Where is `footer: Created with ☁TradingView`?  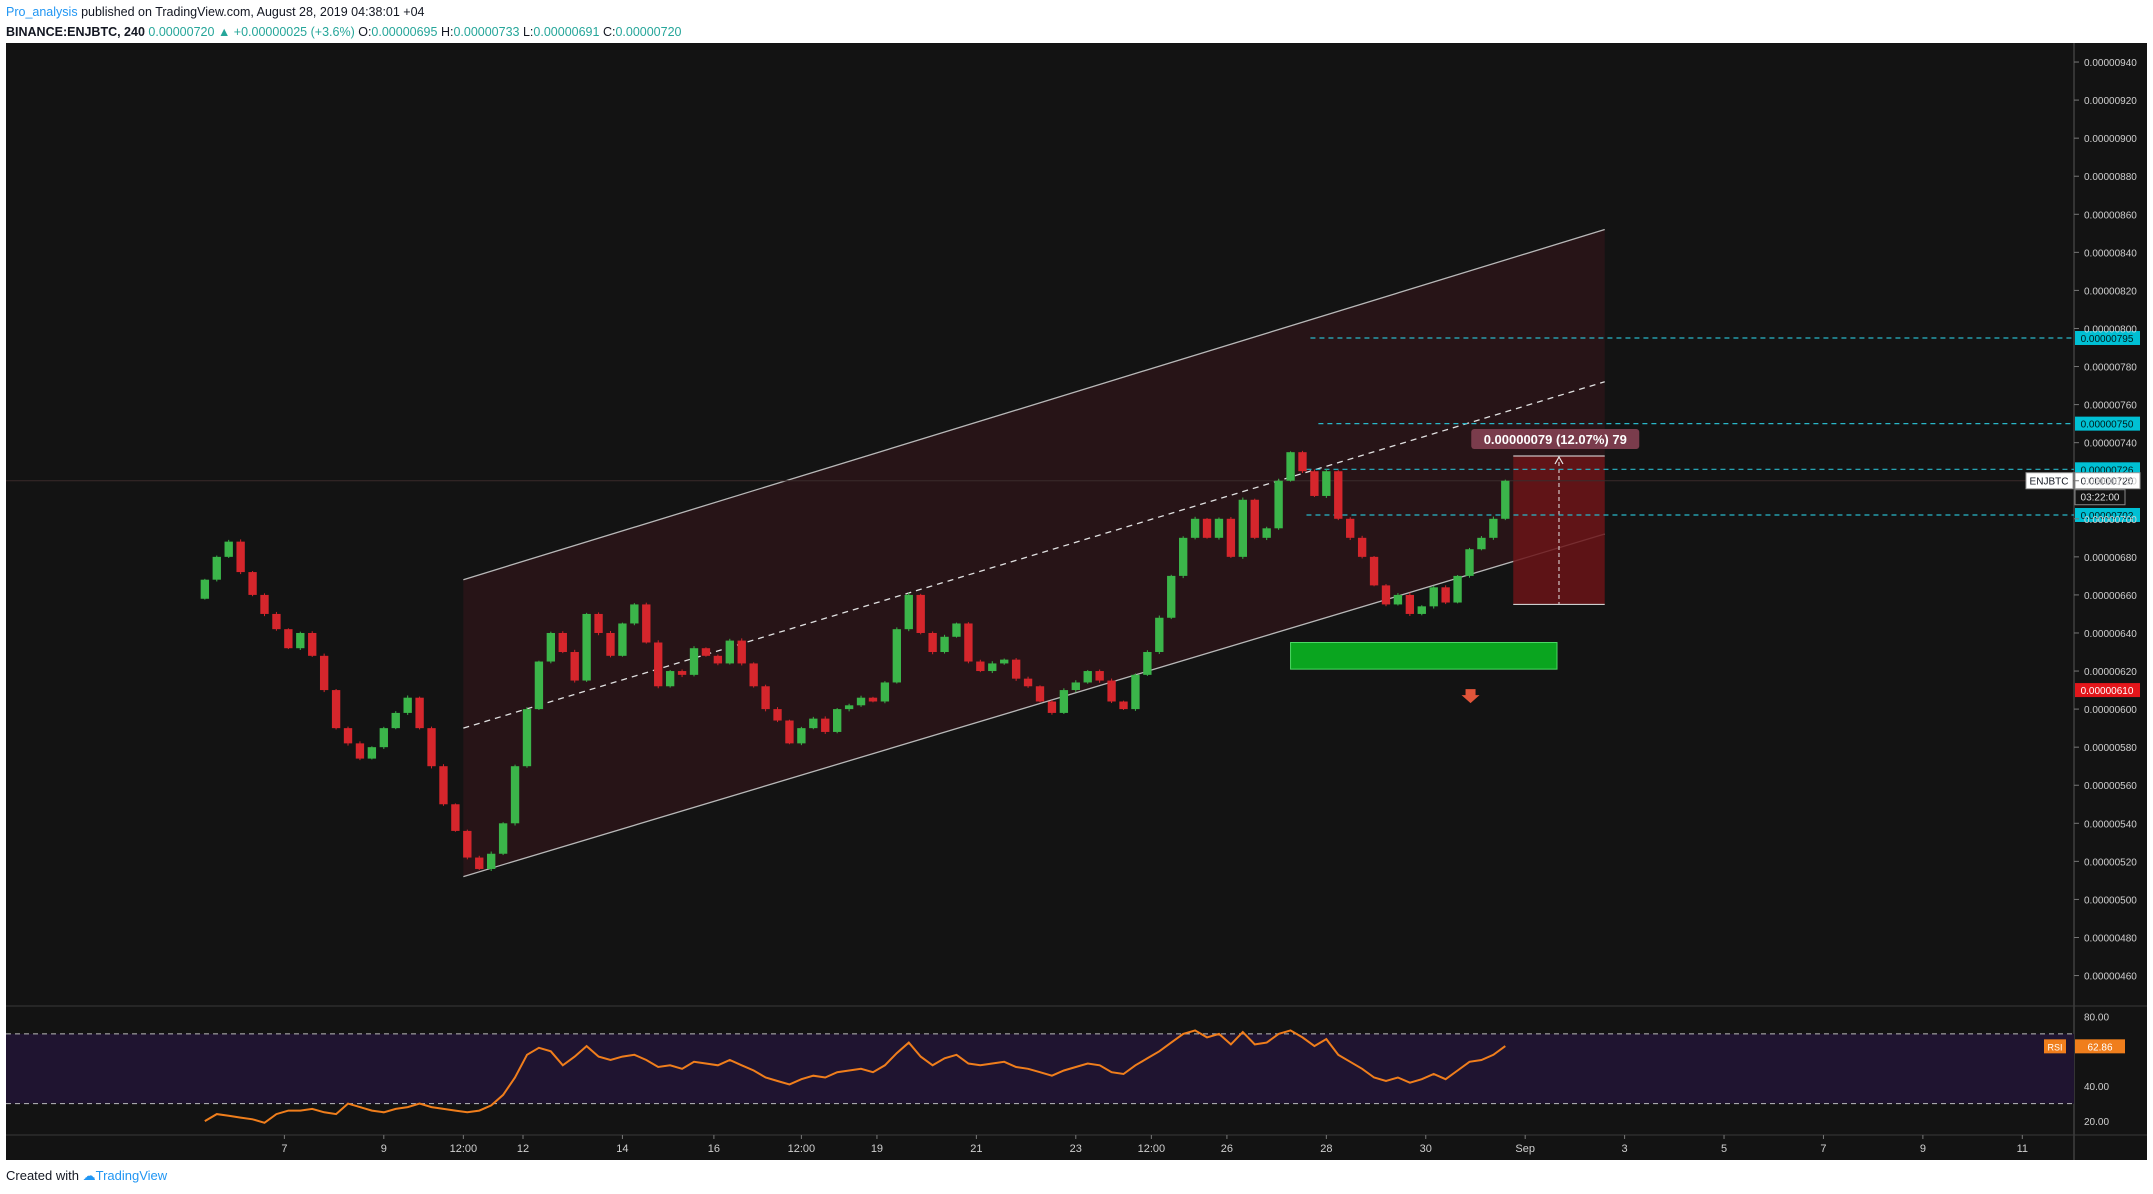 footer: Created with ☁TradingView is located at coordinates (86, 1176).